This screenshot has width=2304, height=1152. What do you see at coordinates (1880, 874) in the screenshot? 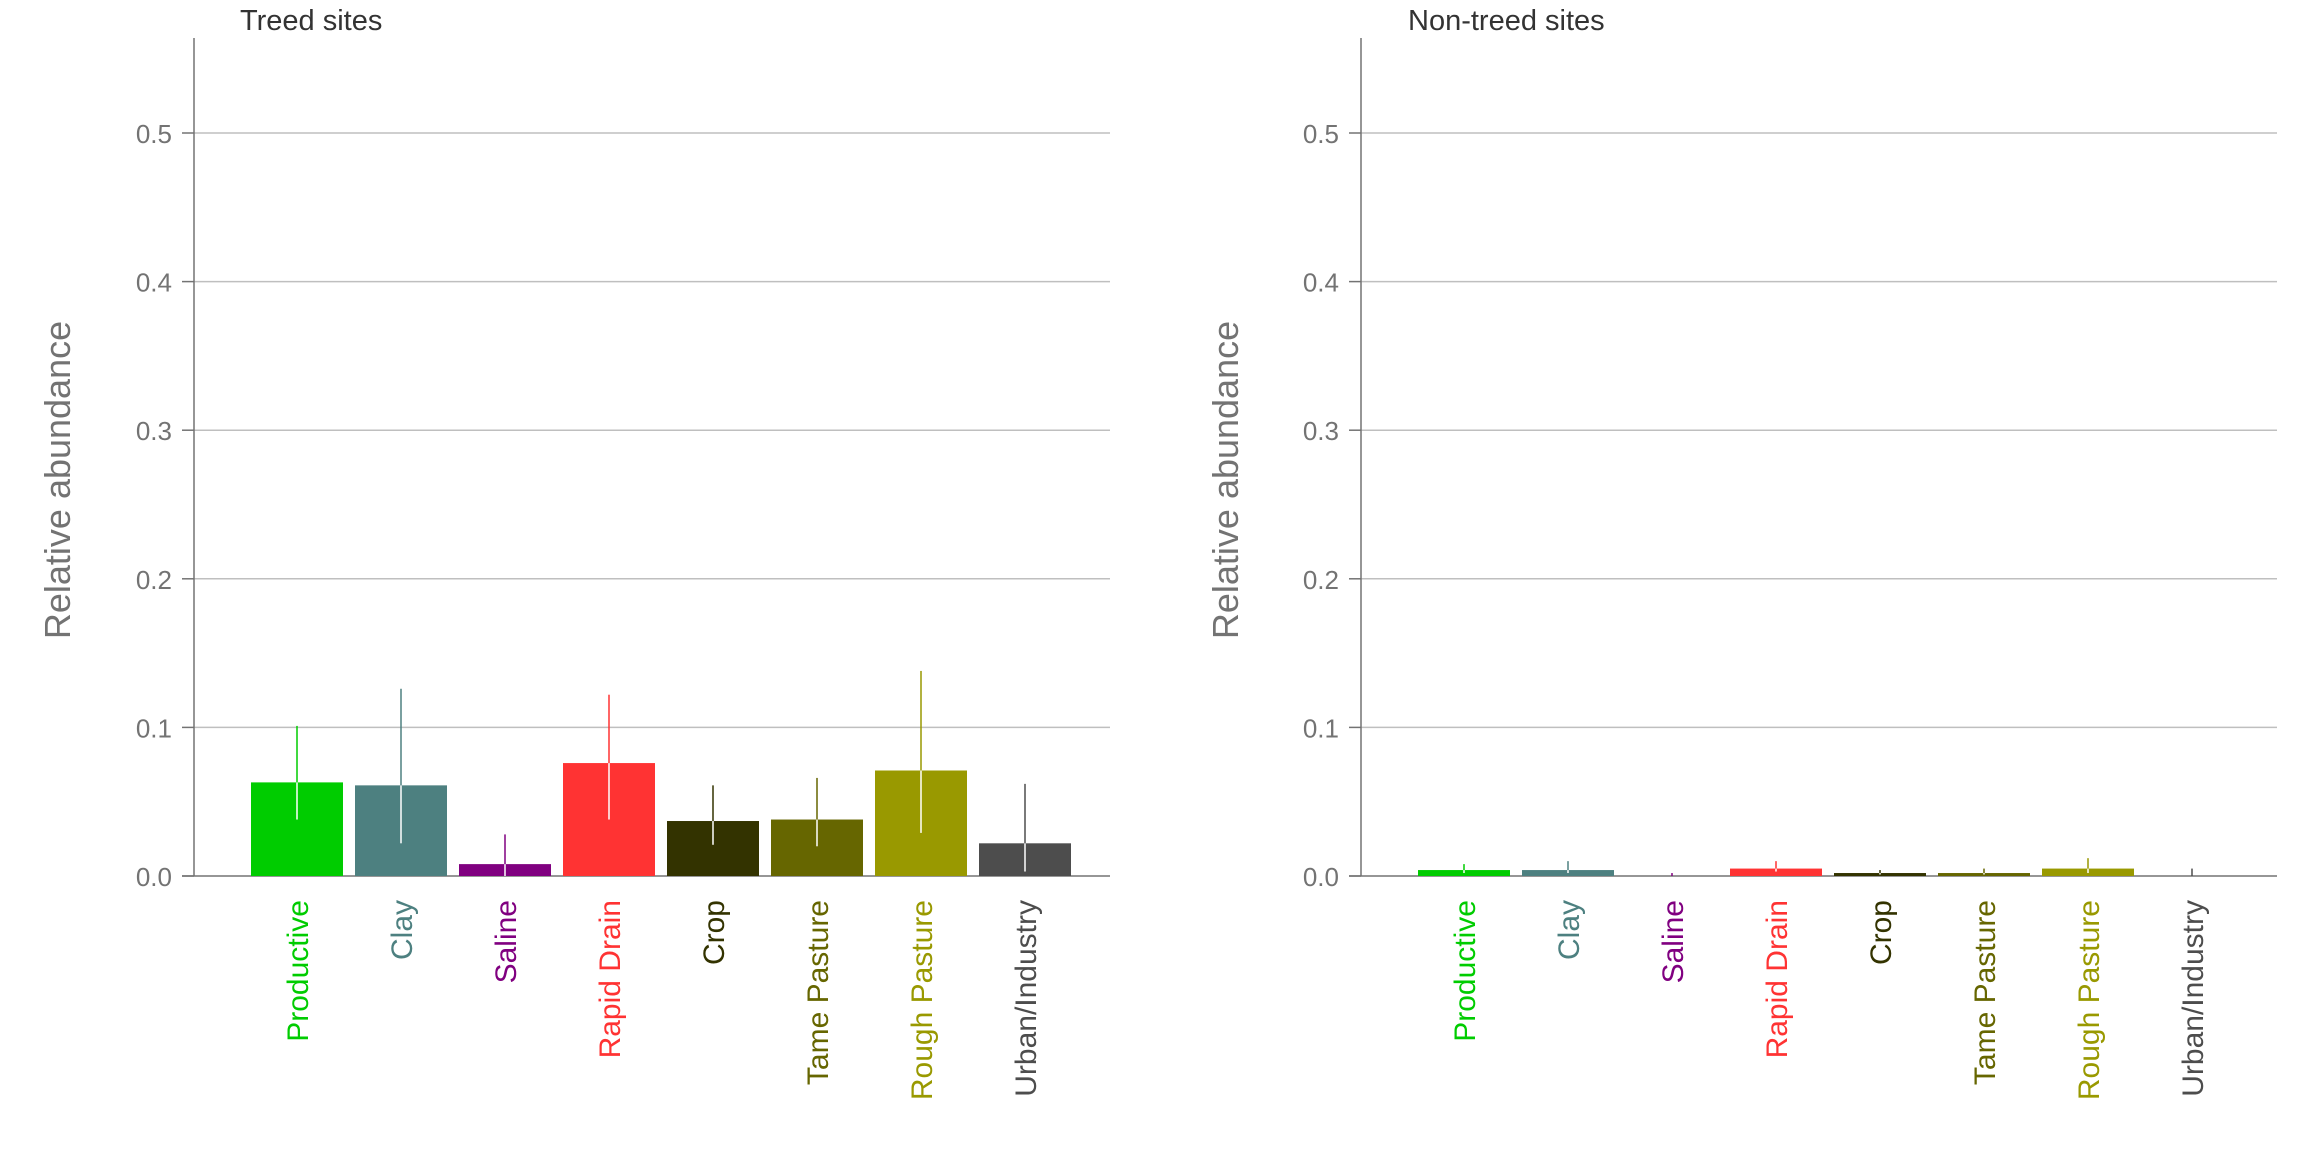
I see `bar-crop` at bounding box center [1880, 874].